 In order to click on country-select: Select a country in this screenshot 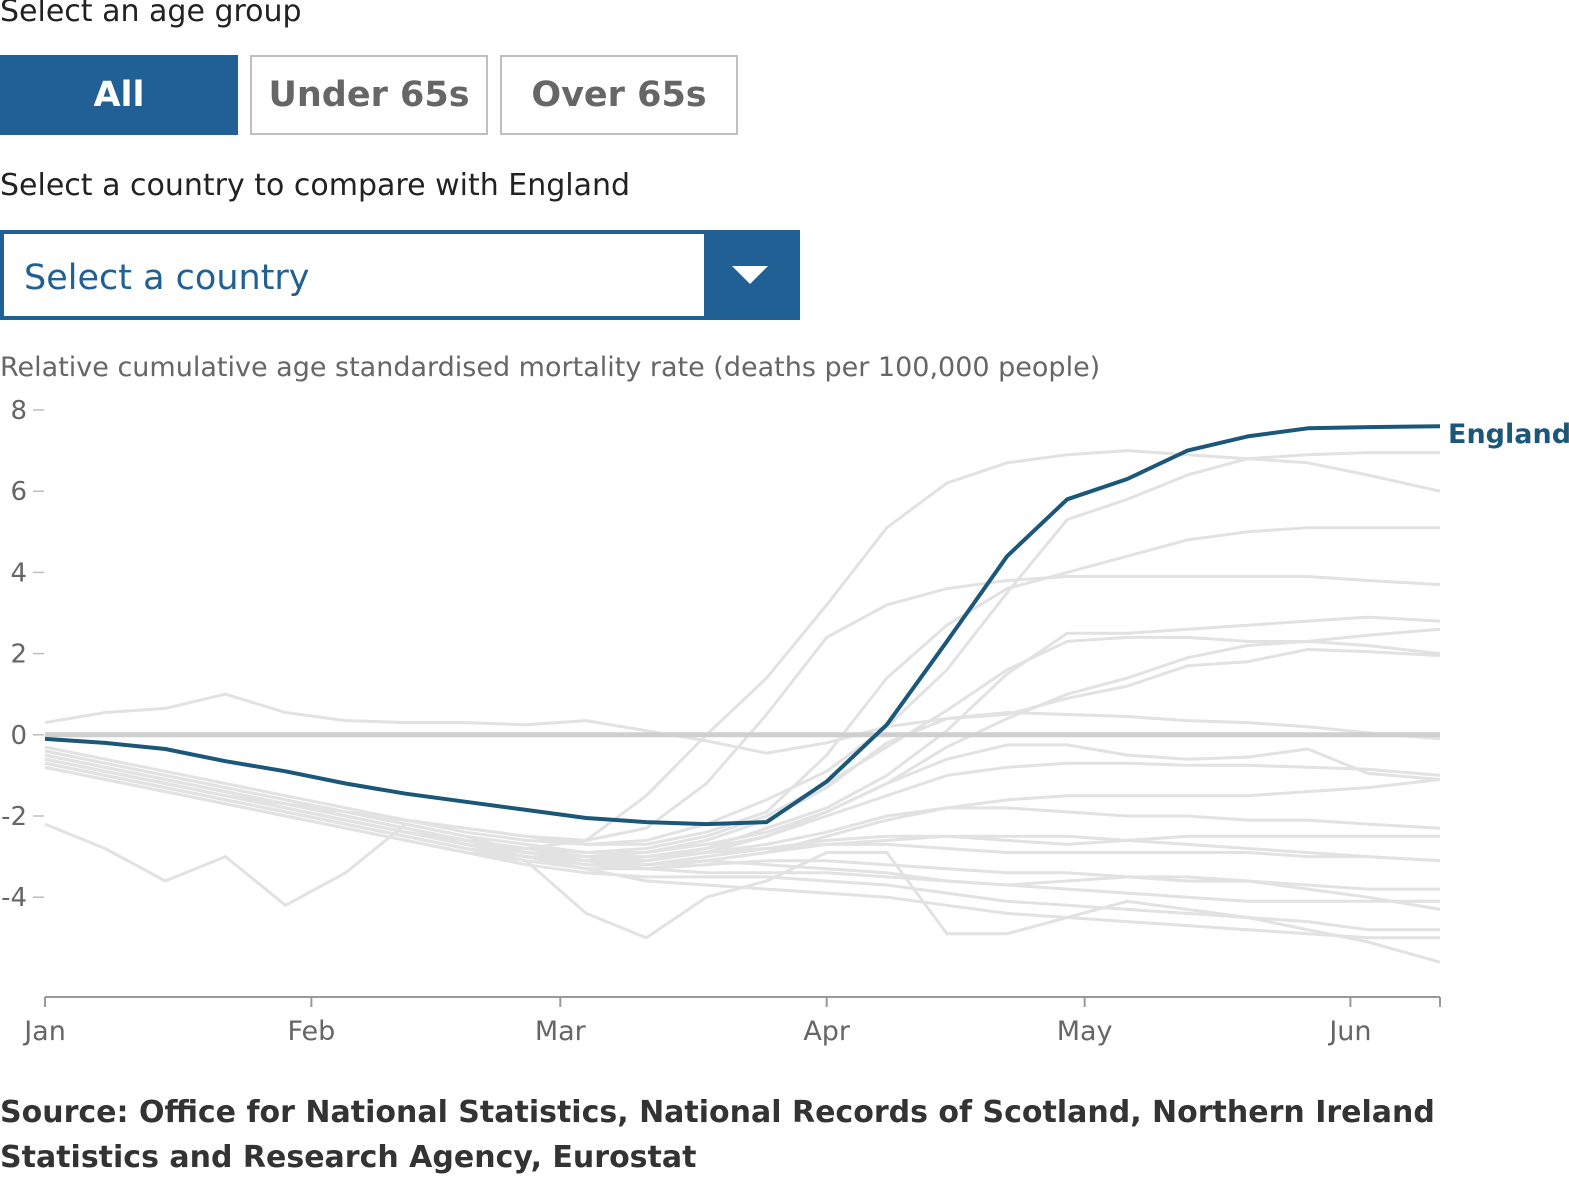, I will do `click(400, 275)`.